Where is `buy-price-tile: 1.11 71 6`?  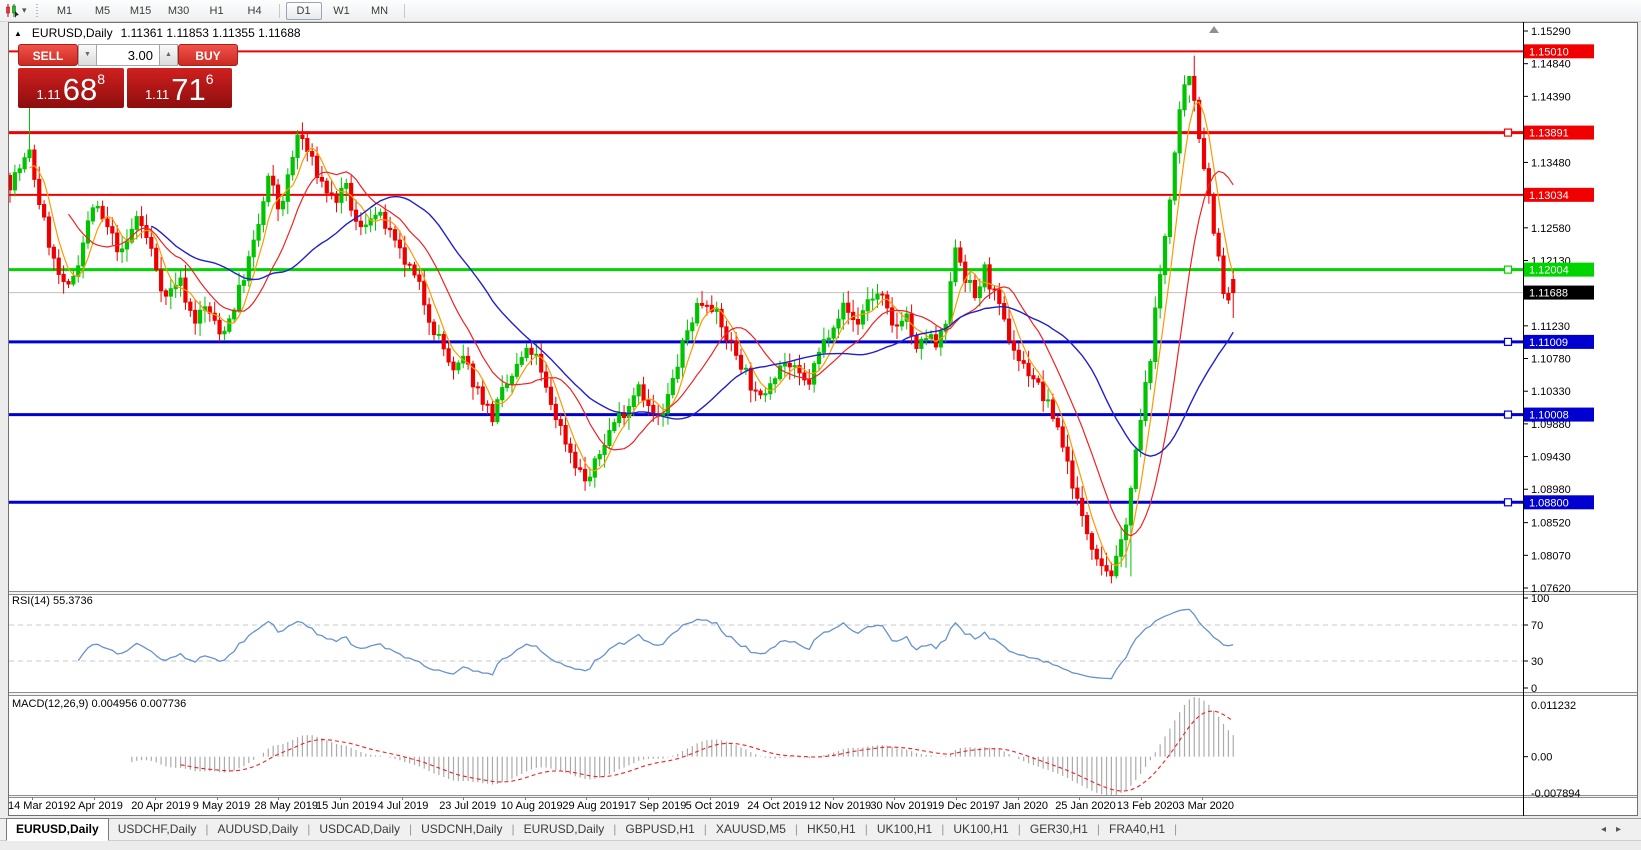 buy-price-tile: 1.11 71 6 is located at coordinates (179, 88).